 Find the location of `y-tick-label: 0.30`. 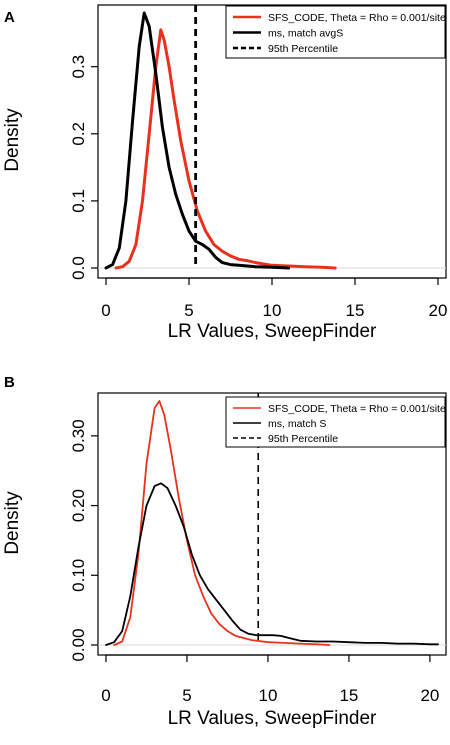

y-tick-label: 0.30 is located at coordinates (78, 435).